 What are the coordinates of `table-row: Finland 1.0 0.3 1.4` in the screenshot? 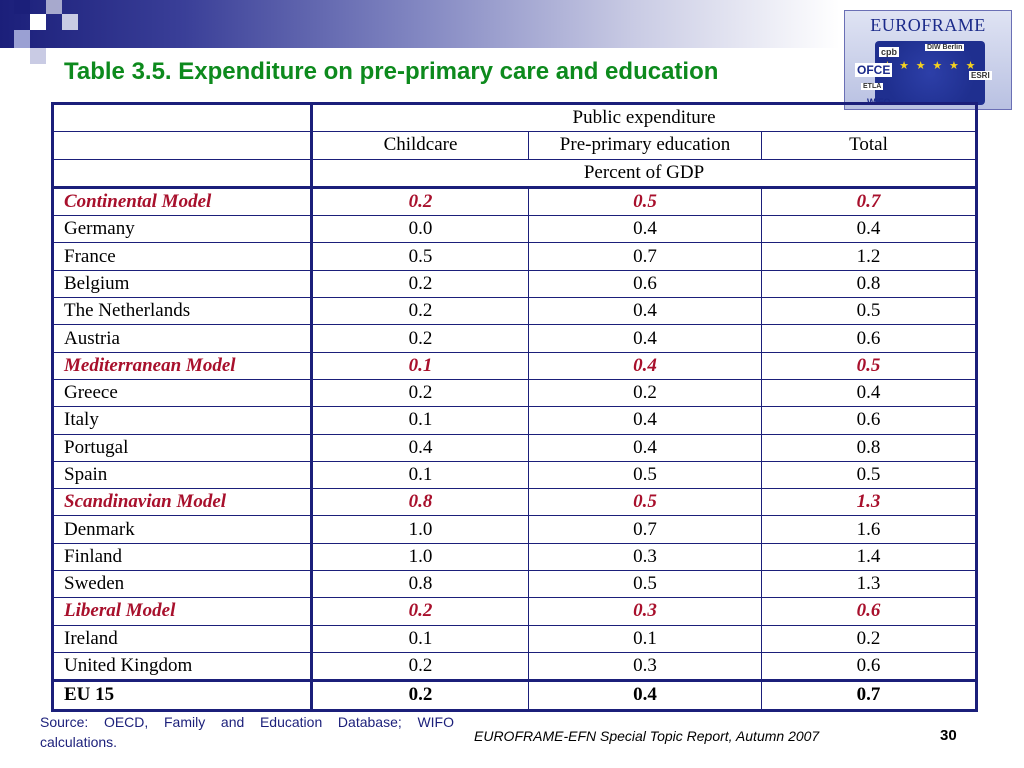 It's located at (515, 557).